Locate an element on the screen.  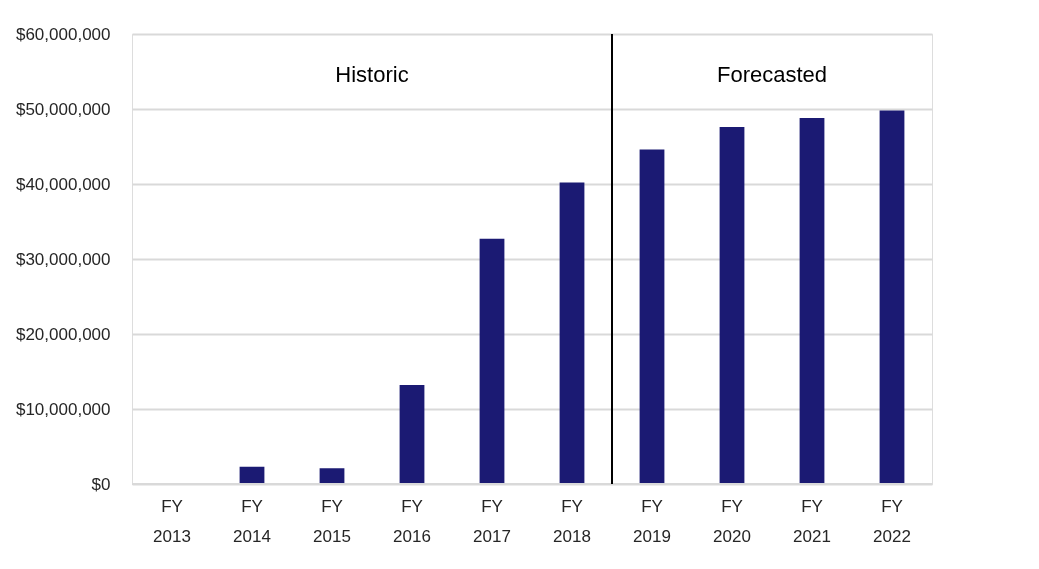
y-tick-label: $30,000,000 is located at coordinates (63, 259).